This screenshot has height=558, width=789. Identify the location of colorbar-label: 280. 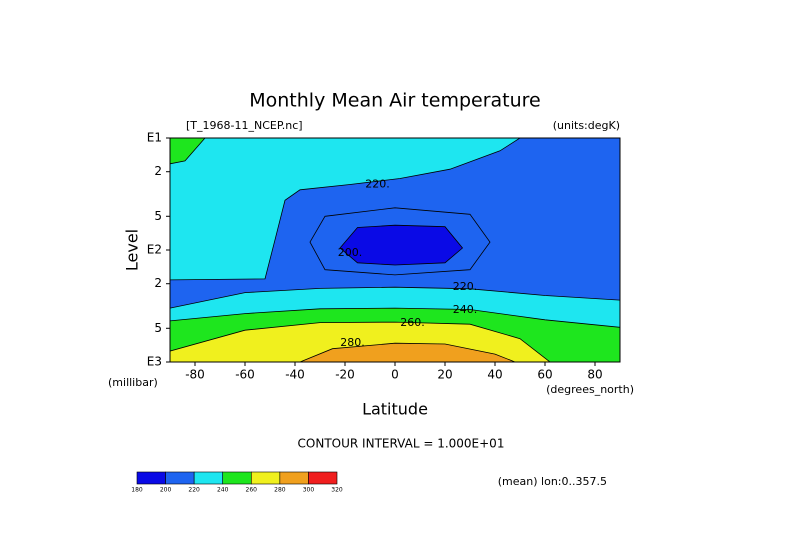
(280, 490).